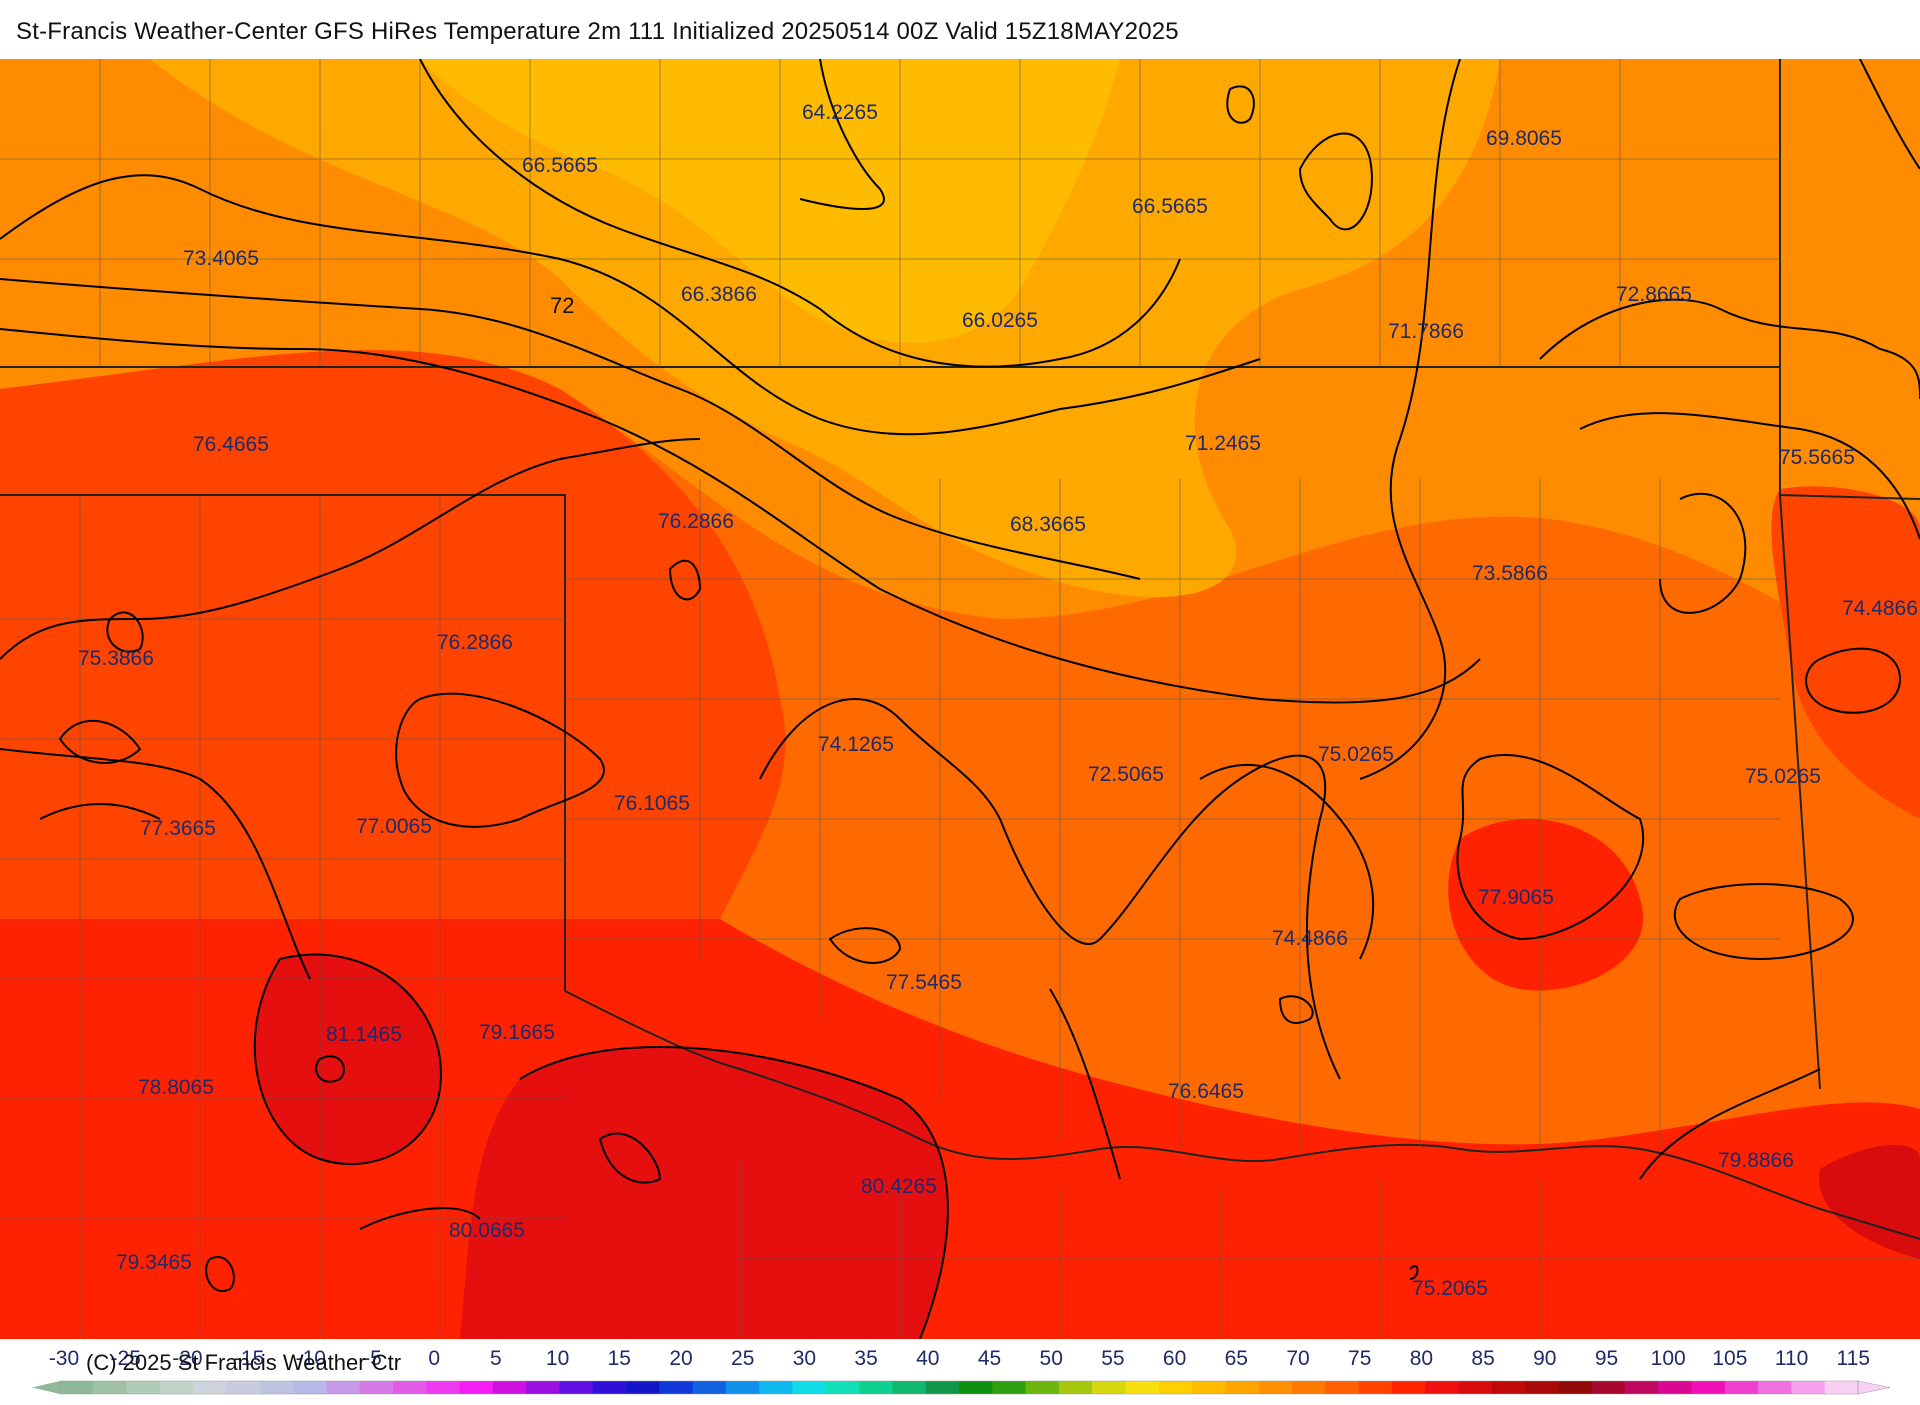 The width and height of the screenshot is (1920, 1405). Describe the element at coordinates (865, 1358) in the screenshot. I see `colorbar-tick-label: 35` at that location.